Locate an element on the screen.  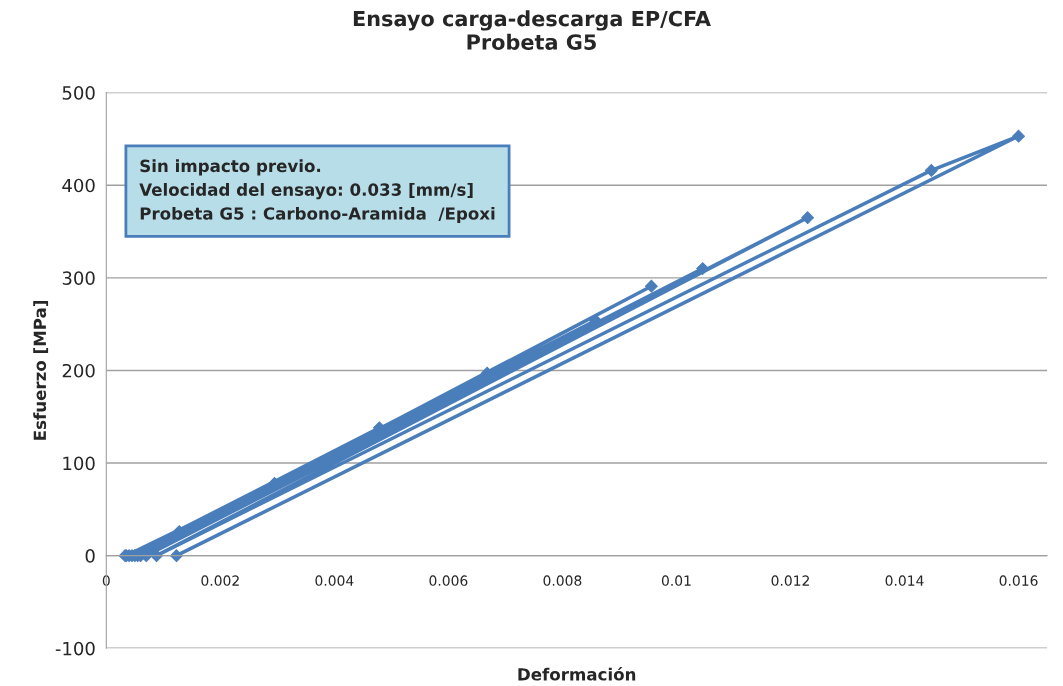
y-tick-label: 400 is located at coordinates (78, 185).